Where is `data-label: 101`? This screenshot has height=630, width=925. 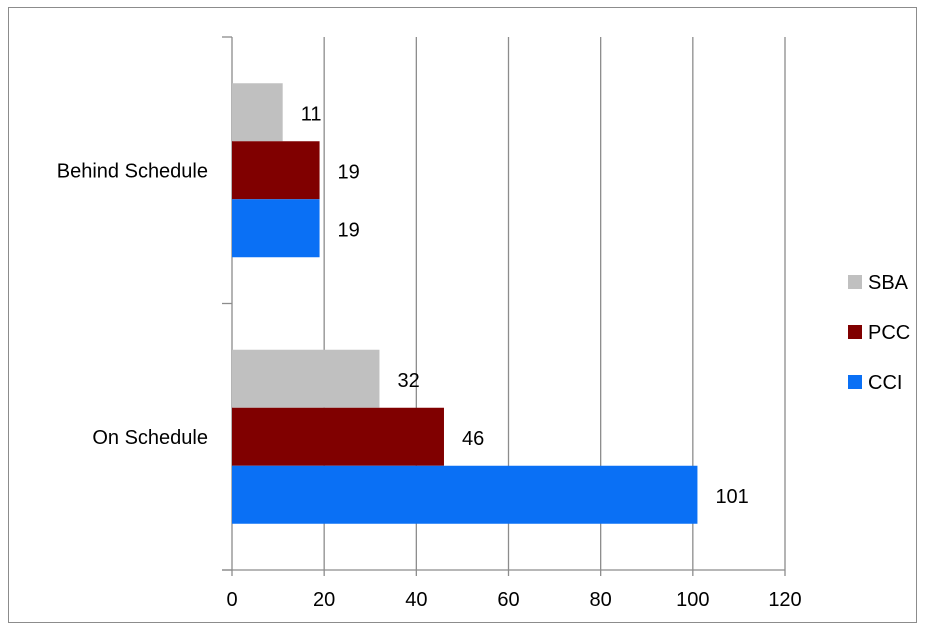
data-label: 101 is located at coordinates (731, 497).